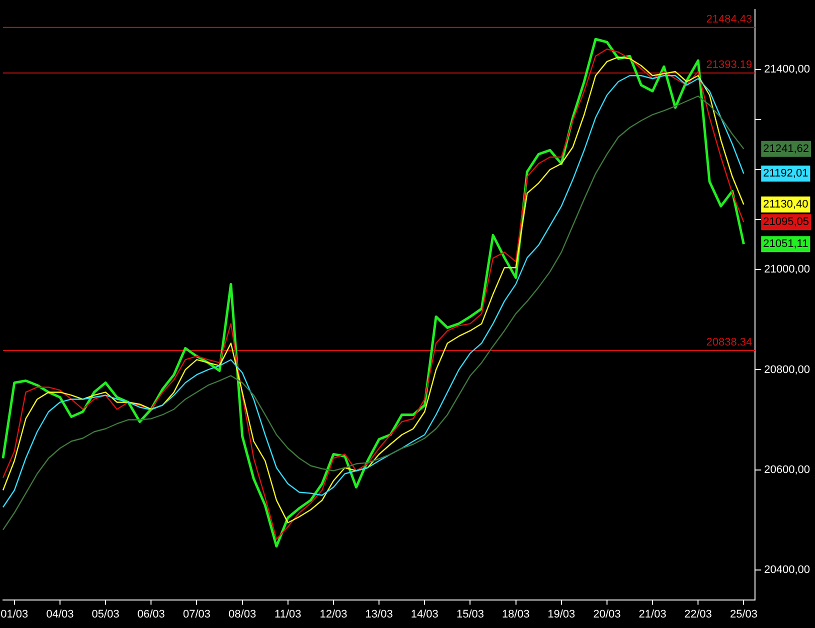 The height and width of the screenshot is (628, 815). Describe the element at coordinates (787, 470) in the screenshot. I see `y-tick-label: 20600,00` at that location.